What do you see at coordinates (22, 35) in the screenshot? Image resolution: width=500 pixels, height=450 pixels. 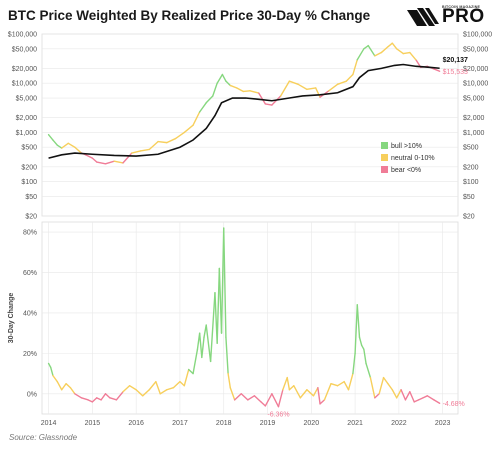 I see `top-y-tick-label-left: $100,000` at bounding box center [22, 35].